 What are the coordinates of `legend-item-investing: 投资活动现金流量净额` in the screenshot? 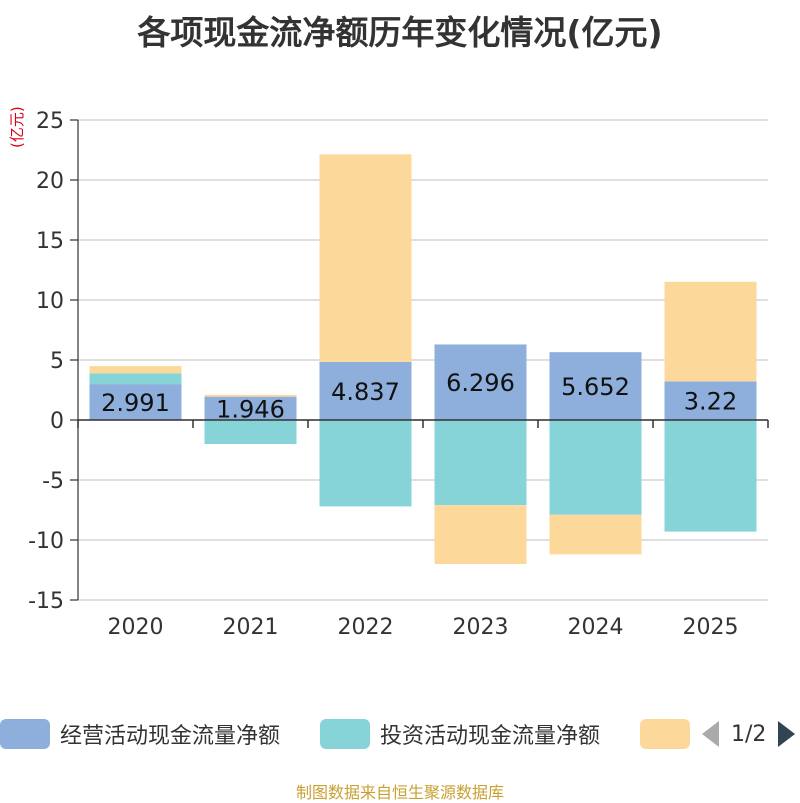 It's located at (460, 734).